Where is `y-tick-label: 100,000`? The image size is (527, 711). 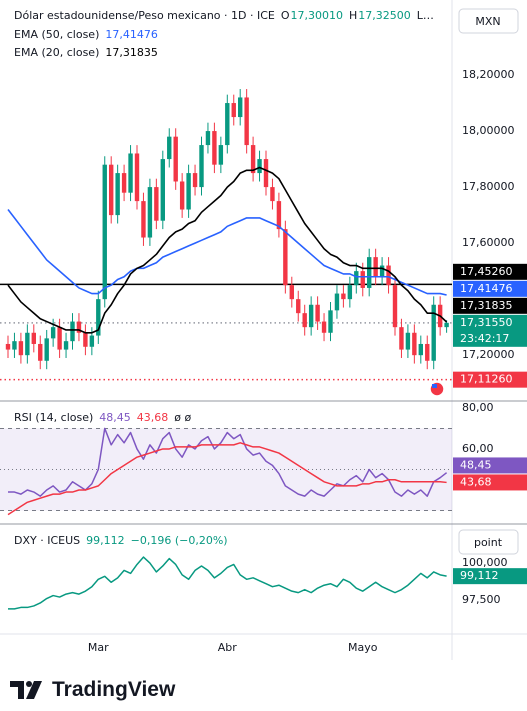 y-tick-label: 100,000 is located at coordinates (485, 562).